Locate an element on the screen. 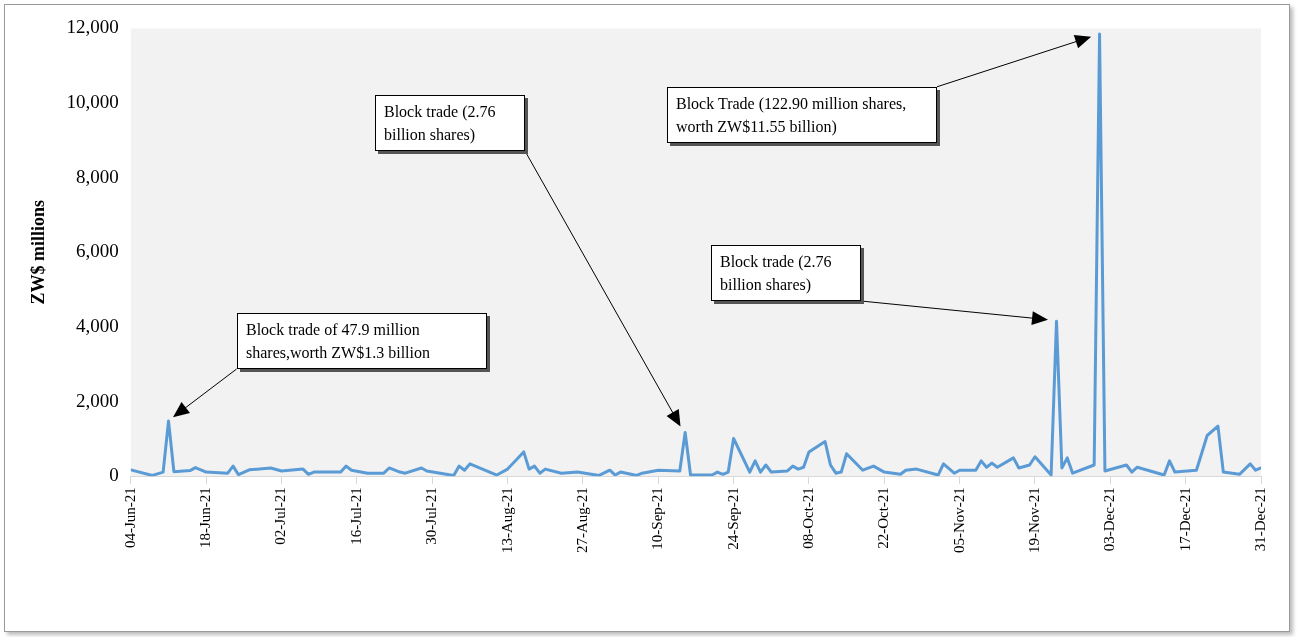 This screenshot has width=1298, height=637. x-tick-label: 08-Oct-21 is located at coordinates (807, 518).